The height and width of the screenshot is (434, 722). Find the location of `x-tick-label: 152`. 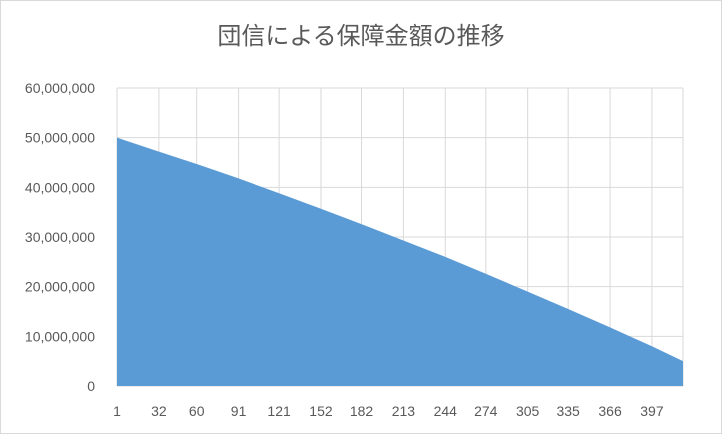

x-tick-label: 152 is located at coordinates (321, 411).